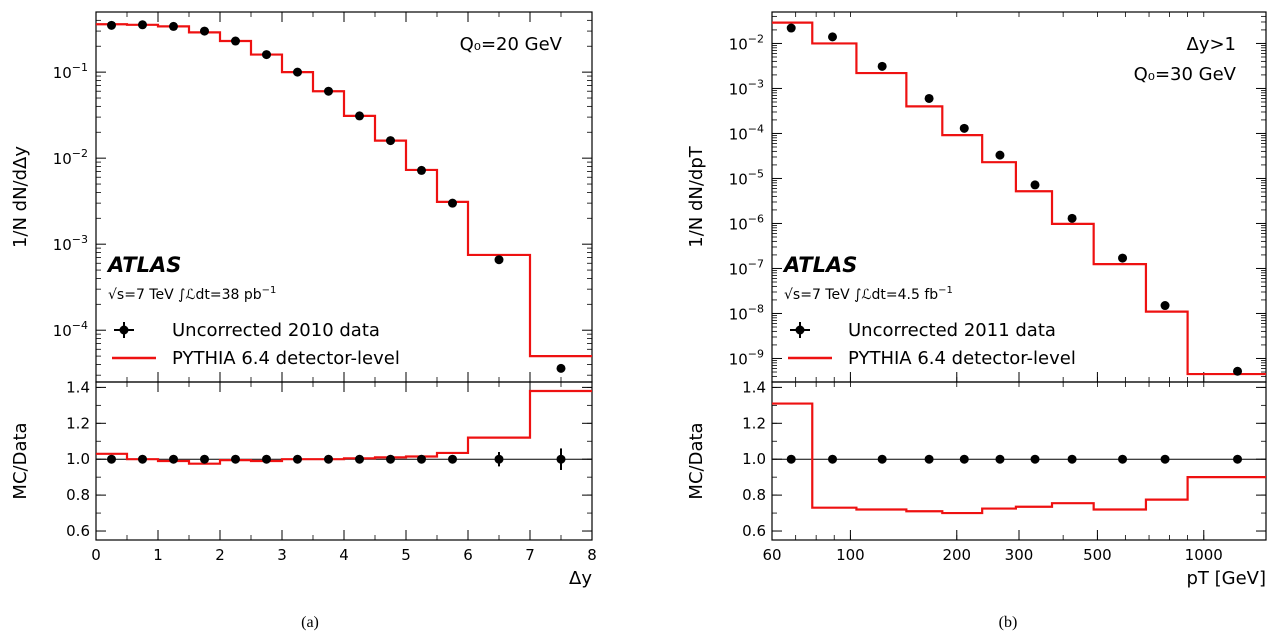  I want to click on y-axis-label: 1/N dN/dΔy, so click(20, 197).